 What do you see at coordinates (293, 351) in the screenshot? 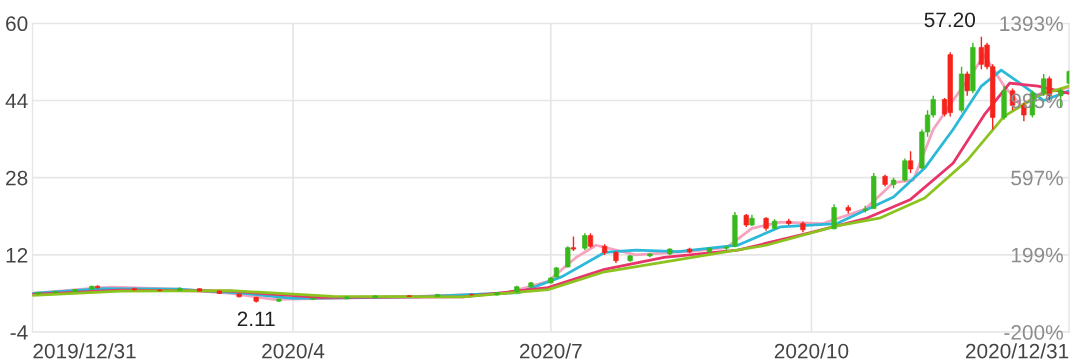
I see `x-tick-label: 2020/4` at bounding box center [293, 351].